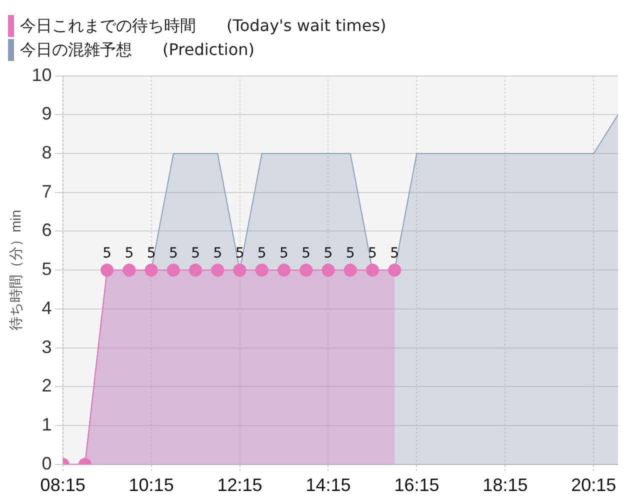  I want to click on y-tick-label: 2, so click(47, 386).